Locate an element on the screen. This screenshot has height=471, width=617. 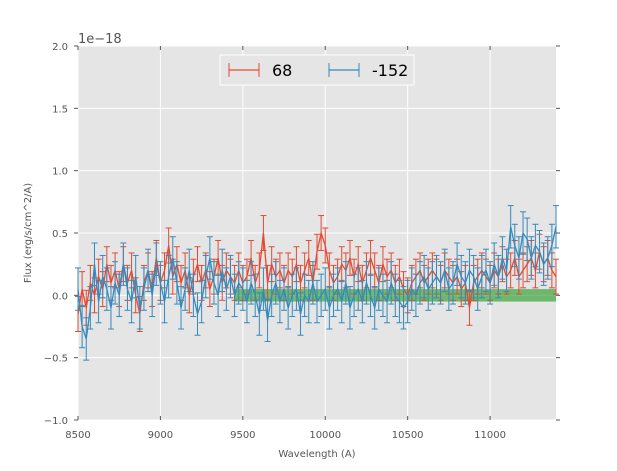
y-tick-label: 1.5 is located at coordinates (60, 109).